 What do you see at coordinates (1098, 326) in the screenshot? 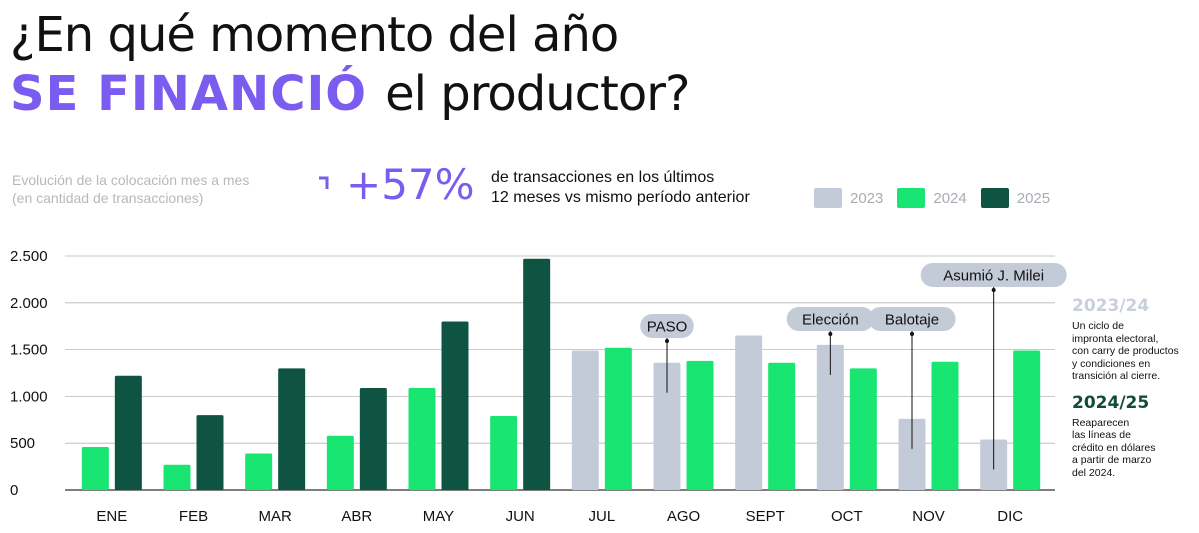
I see `side-note-line: Un ciclo de` at bounding box center [1098, 326].